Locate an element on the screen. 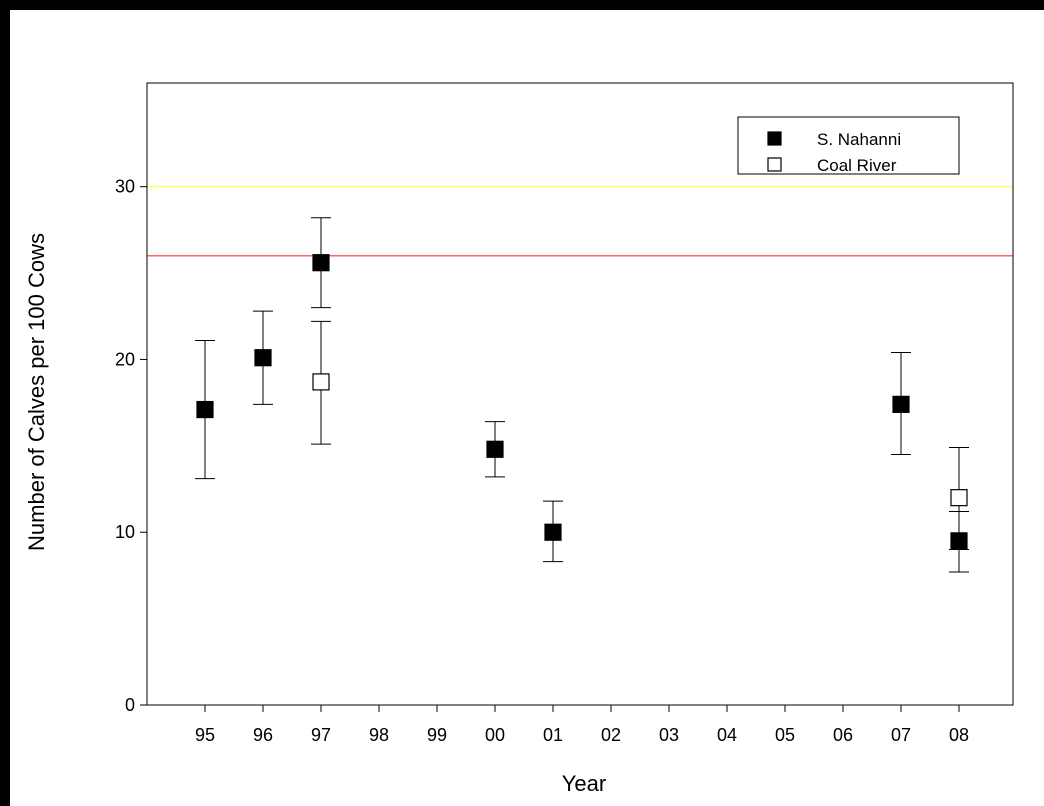 The height and width of the screenshot is (806, 1044). y-tick-label-10: 10 is located at coordinates (125, 532).